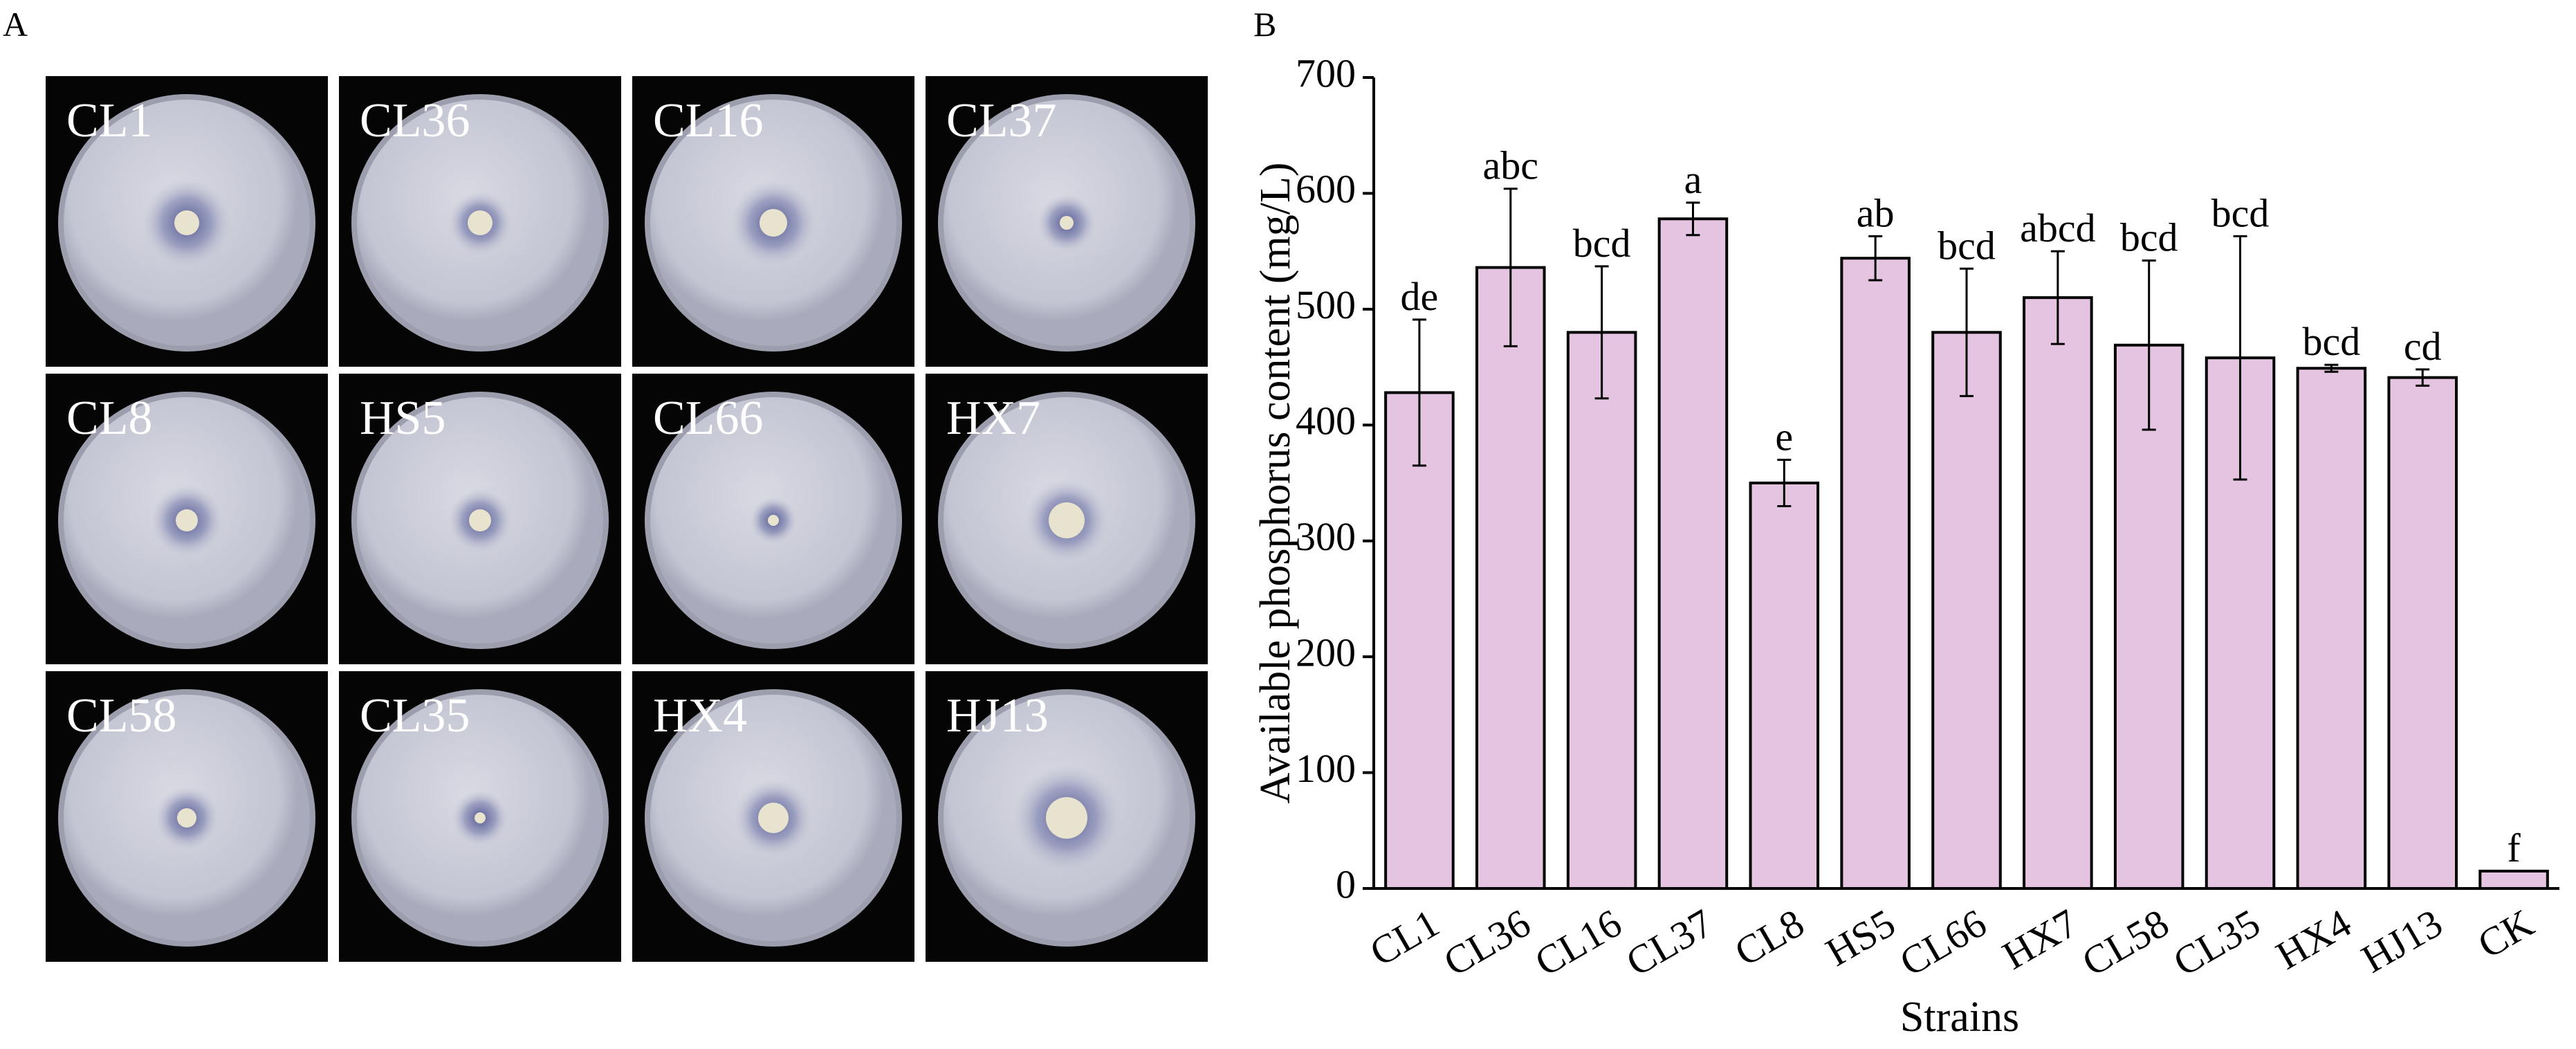 The width and height of the screenshot is (2576, 1049). What do you see at coordinates (2216, 942) in the screenshot?
I see `x-tick-label: CL35` at bounding box center [2216, 942].